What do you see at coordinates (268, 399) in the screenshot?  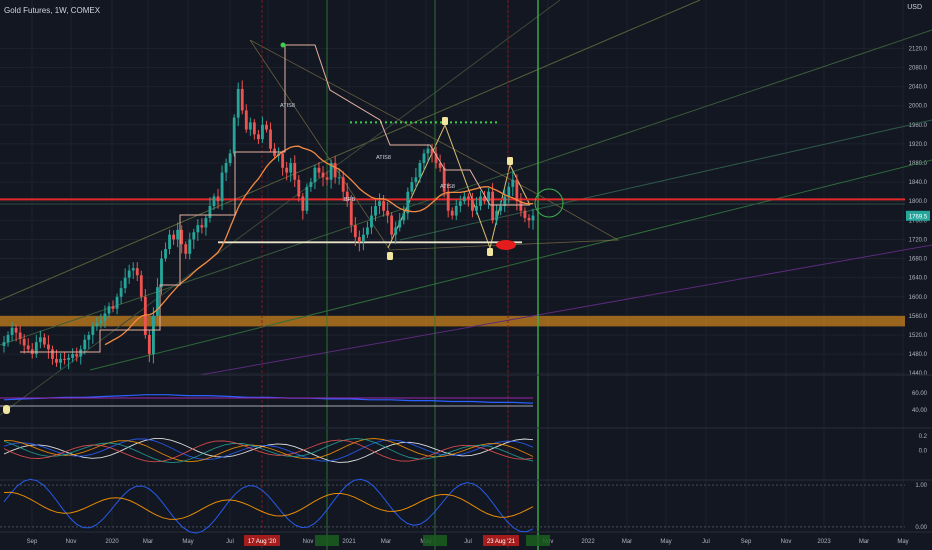 I see `indicator-line` at bounding box center [268, 399].